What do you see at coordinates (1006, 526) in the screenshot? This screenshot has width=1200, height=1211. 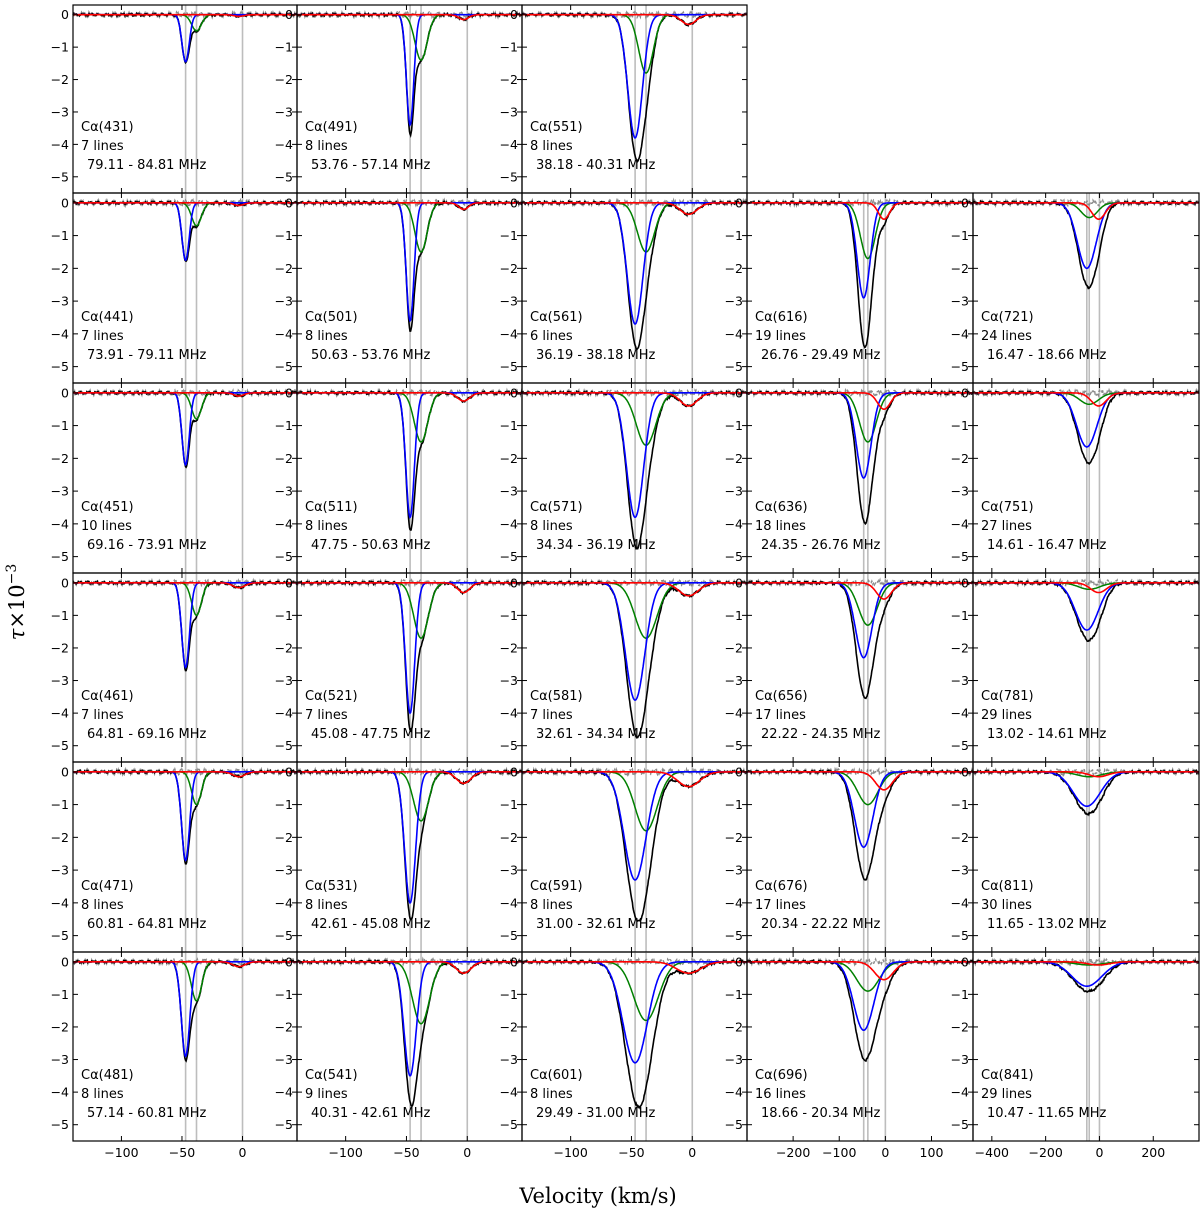 I see `line-count-label: 27 lines` at bounding box center [1006, 526].